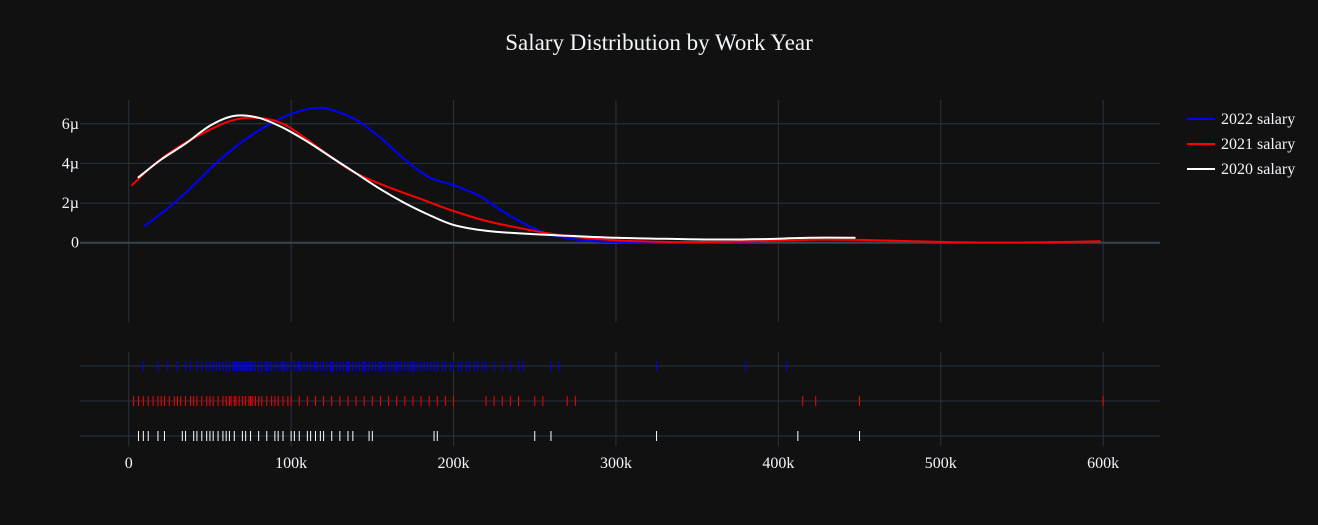 Image resolution: width=1318 pixels, height=525 pixels. Describe the element at coordinates (659, 42) in the screenshot. I see `chart-title: Salary Distribution by Work Year` at that location.